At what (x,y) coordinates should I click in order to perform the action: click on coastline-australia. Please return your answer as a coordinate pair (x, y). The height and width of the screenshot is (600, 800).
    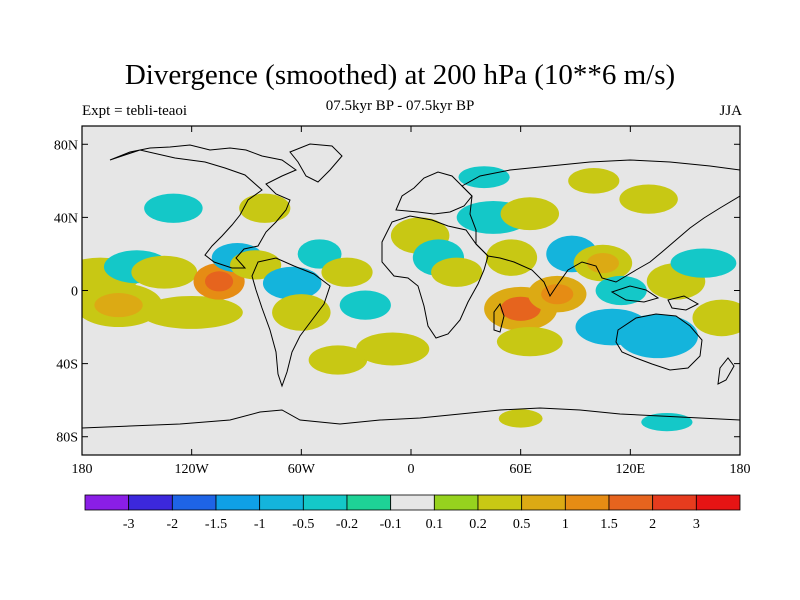
    Looking at the image, I should click on (659, 342).